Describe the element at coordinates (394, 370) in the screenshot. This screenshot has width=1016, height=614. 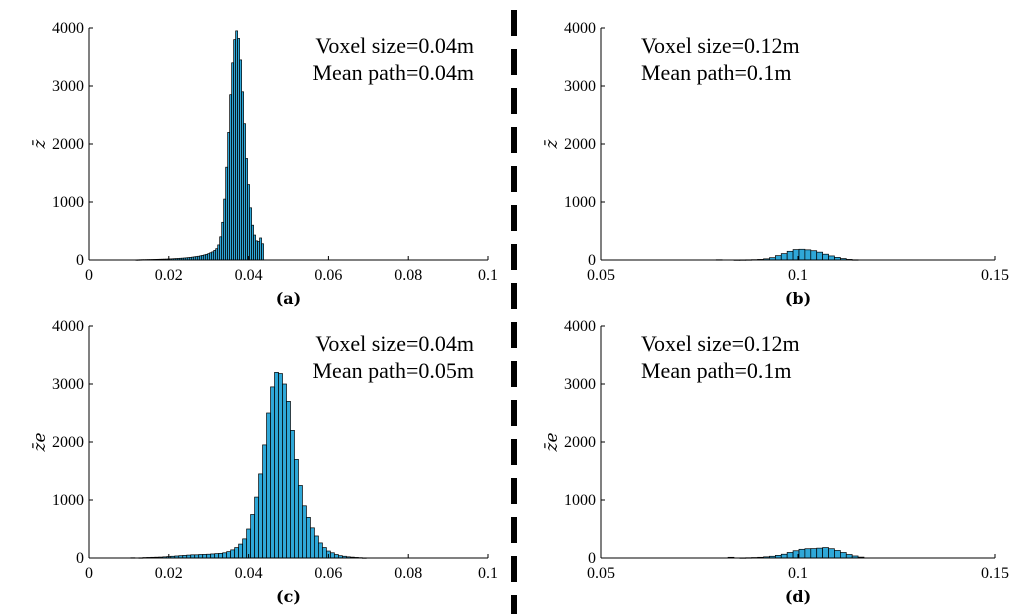
I see `annotation-text: Mean path=0.05m` at that location.